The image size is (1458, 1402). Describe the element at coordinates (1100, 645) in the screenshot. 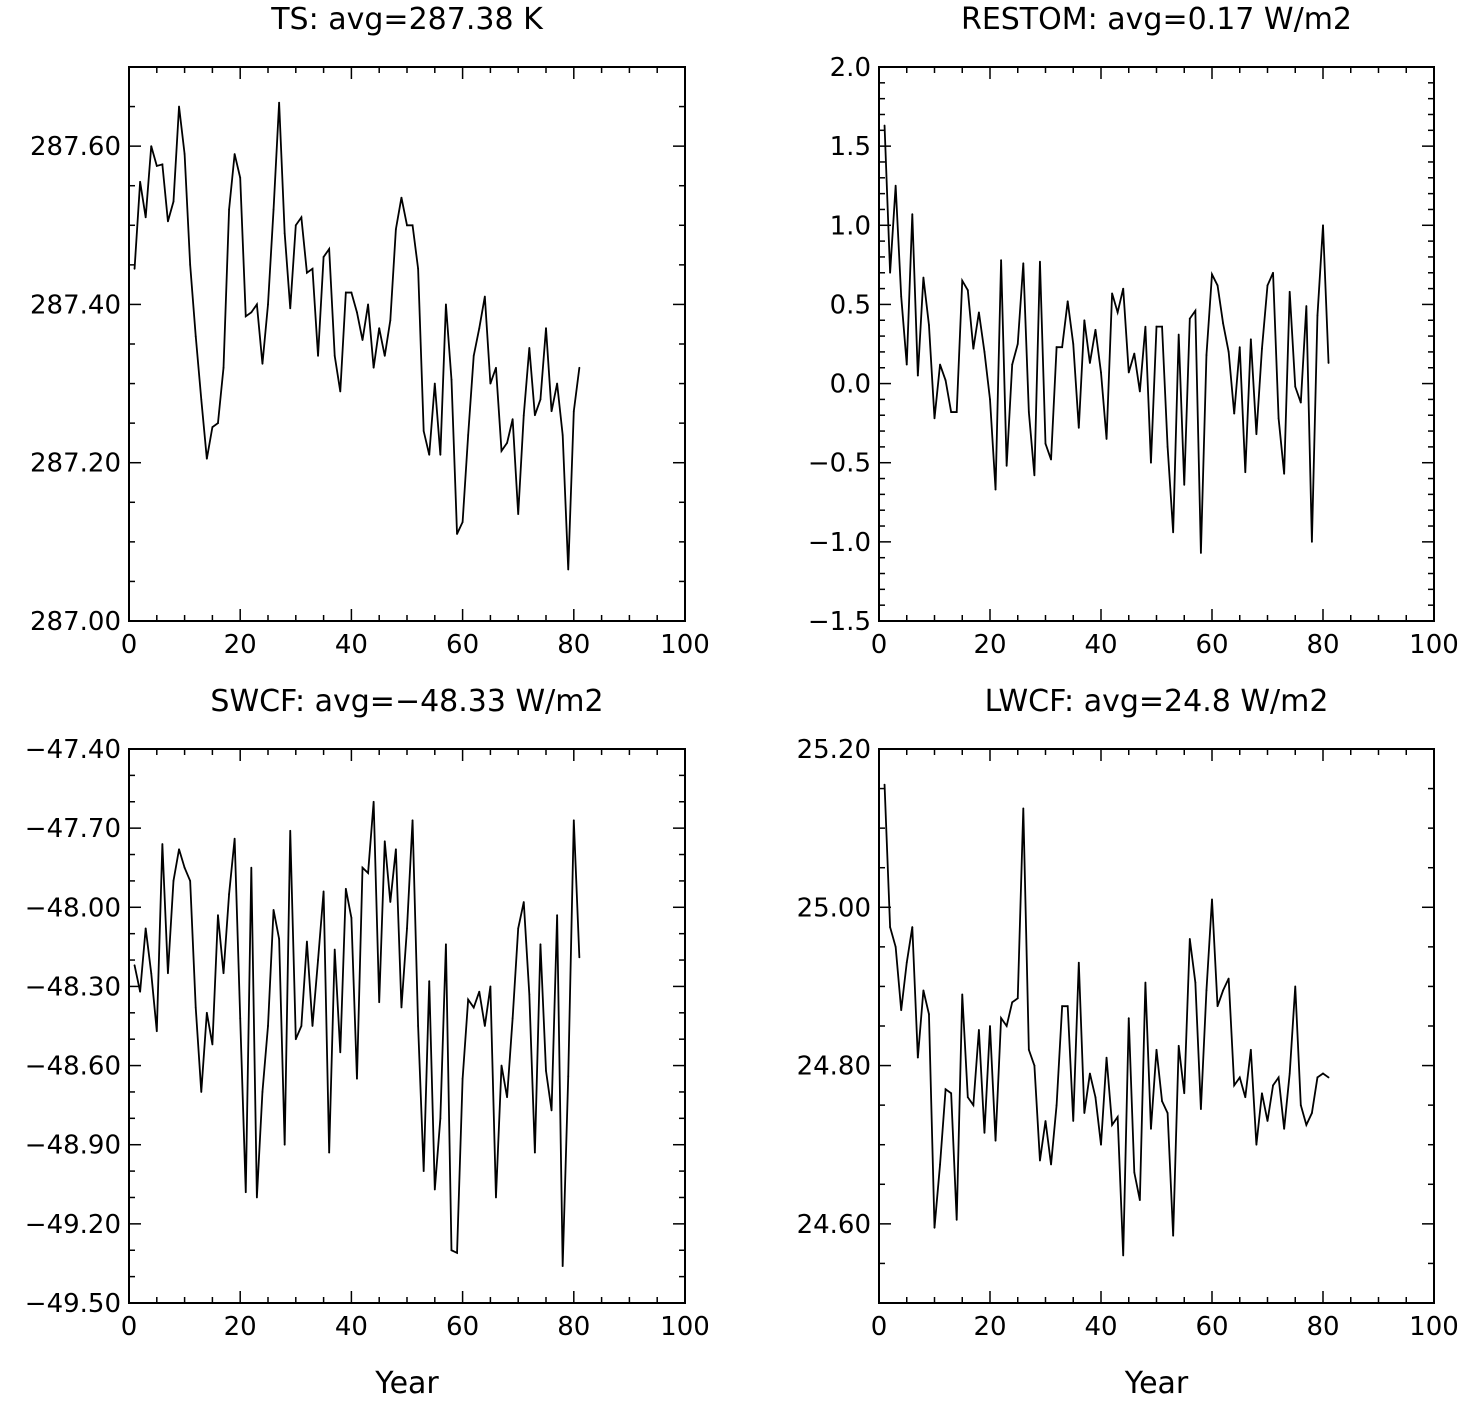

I see `x-tick-label: 40` at that location.